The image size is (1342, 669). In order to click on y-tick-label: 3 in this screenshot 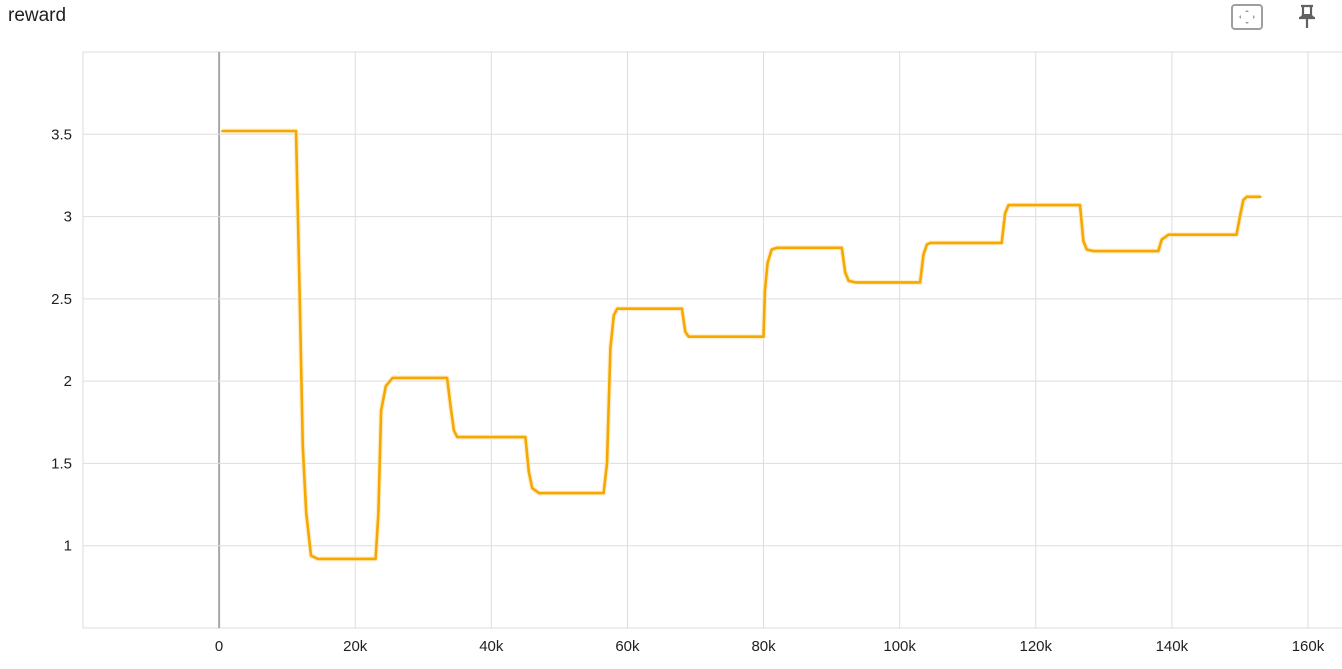, I will do `click(68, 217)`.